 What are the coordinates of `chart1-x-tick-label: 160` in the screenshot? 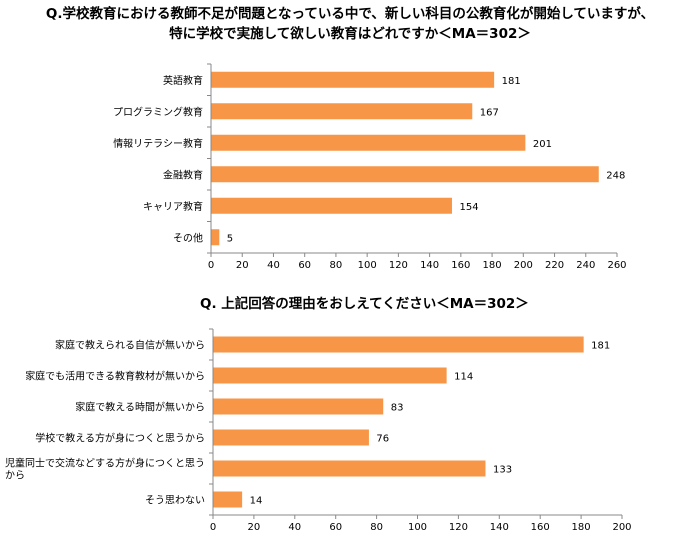 It's located at (460, 265).